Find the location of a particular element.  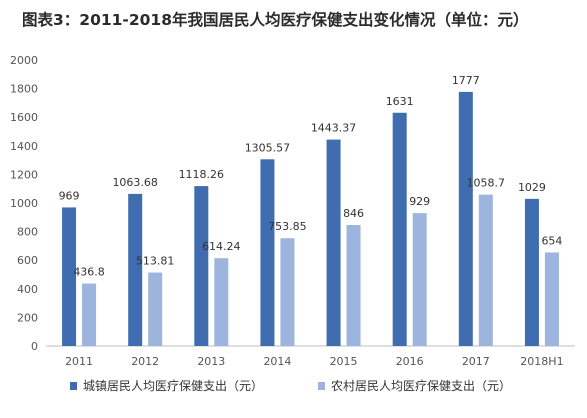

data-label-series2-2012: 513.81 is located at coordinates (155, 261).